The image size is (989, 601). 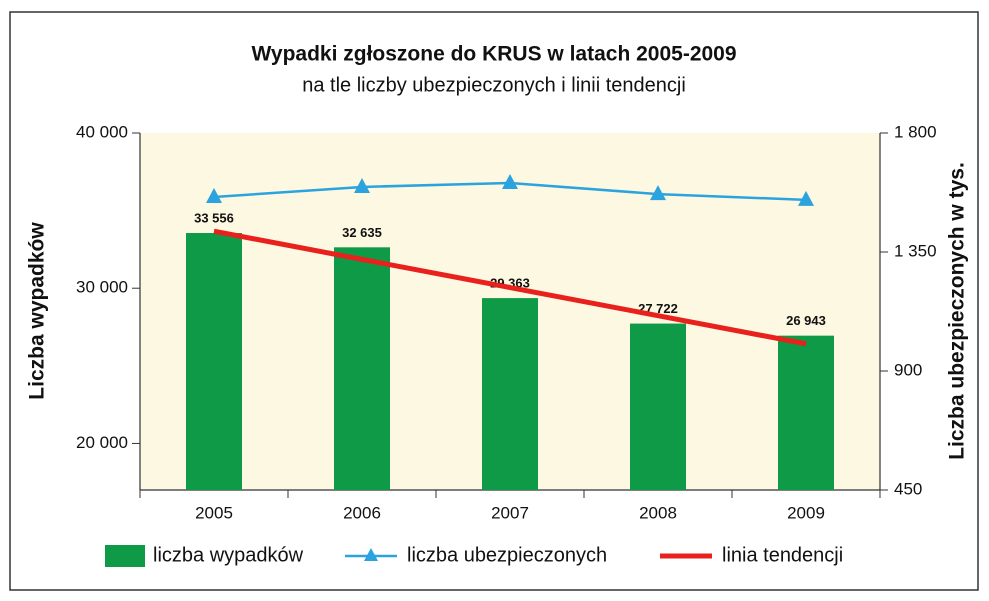 I want to click on y2-tick-label: 1 800, so click(x=915, y=131).